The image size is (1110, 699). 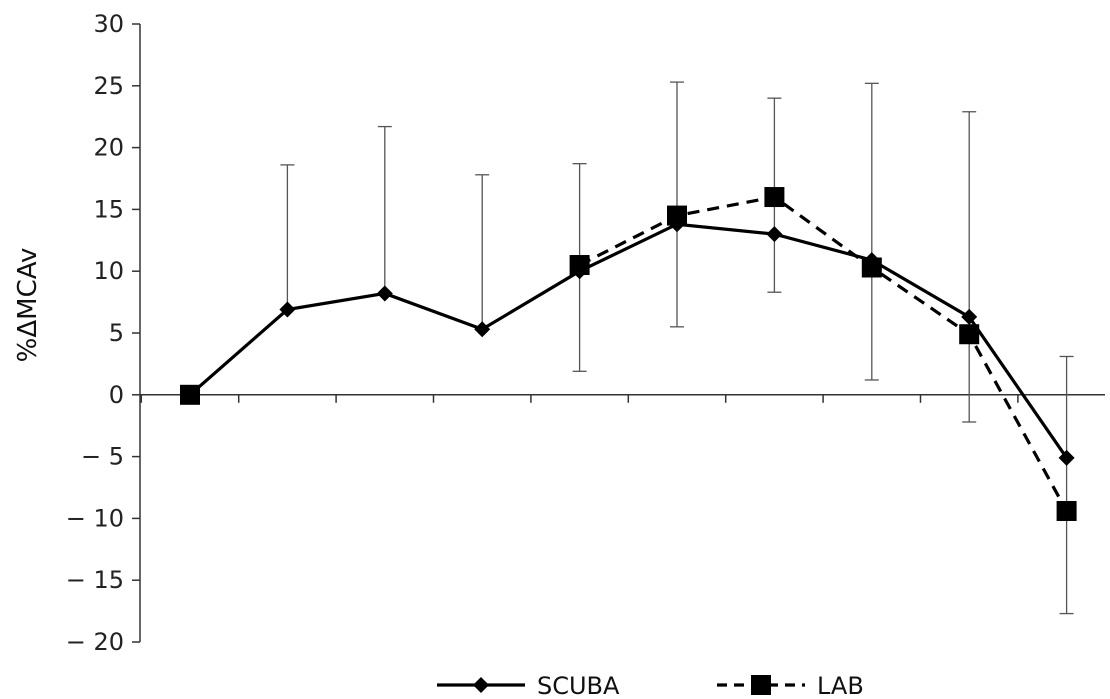 What do you see at coordinates (650, 685) in the screenshot?
I see `legend: SCUBA LAB` at bounding box center [650, 685].